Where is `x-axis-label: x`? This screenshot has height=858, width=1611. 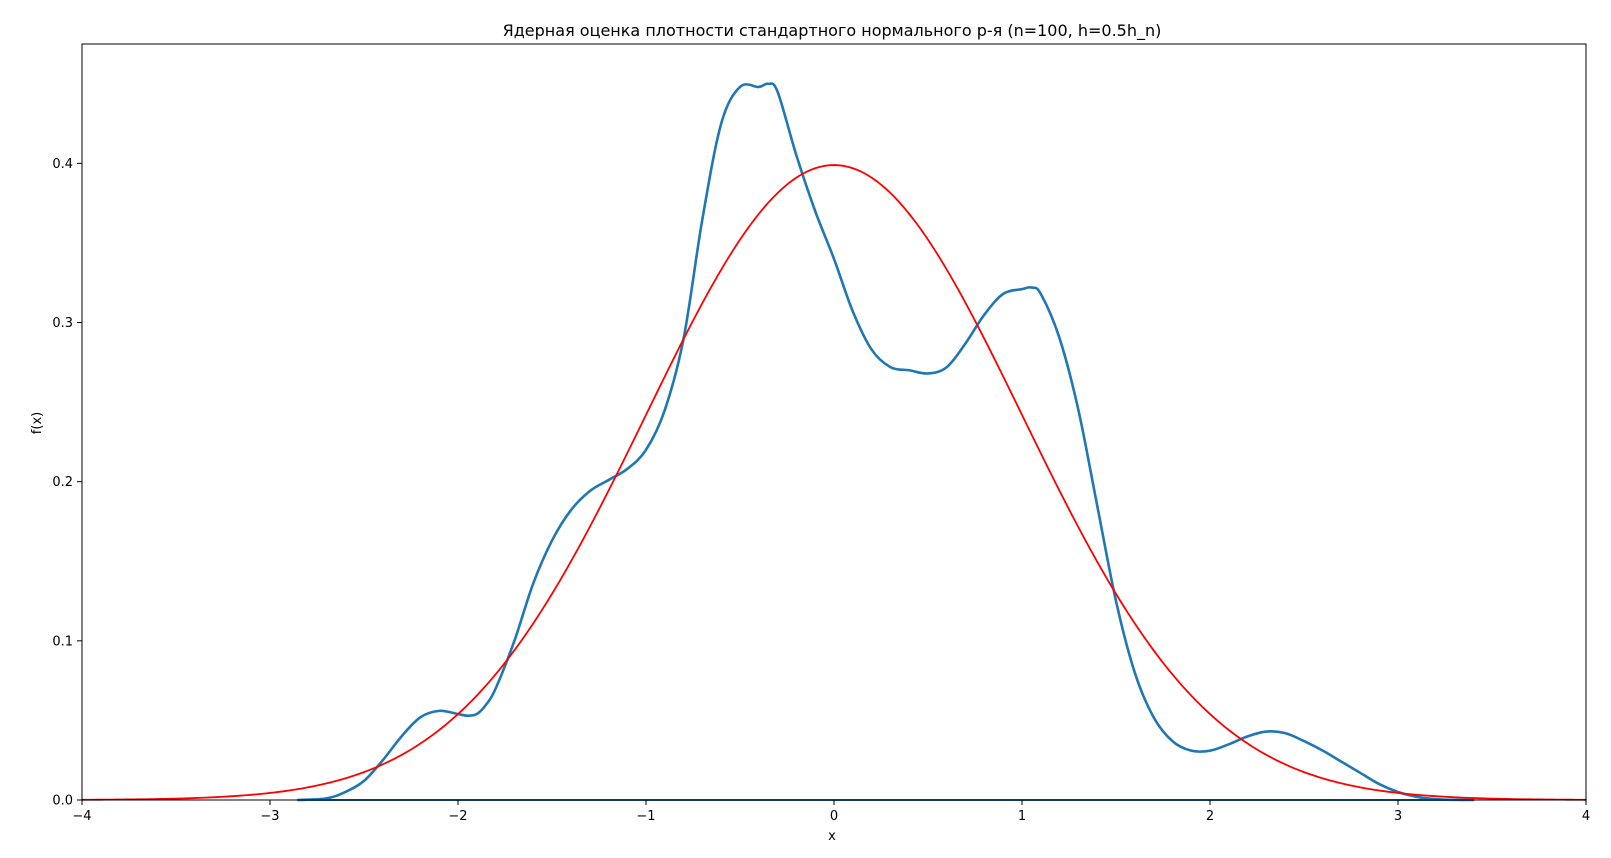 x-axis-label: x is located at coordinates (832, 836).